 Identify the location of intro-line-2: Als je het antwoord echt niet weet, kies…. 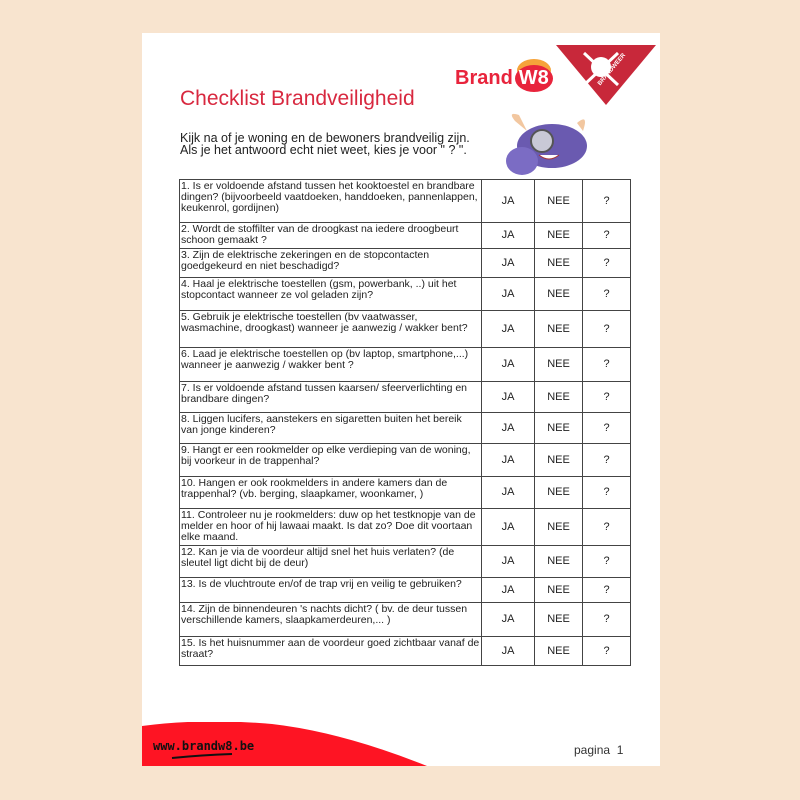
(323, 150).